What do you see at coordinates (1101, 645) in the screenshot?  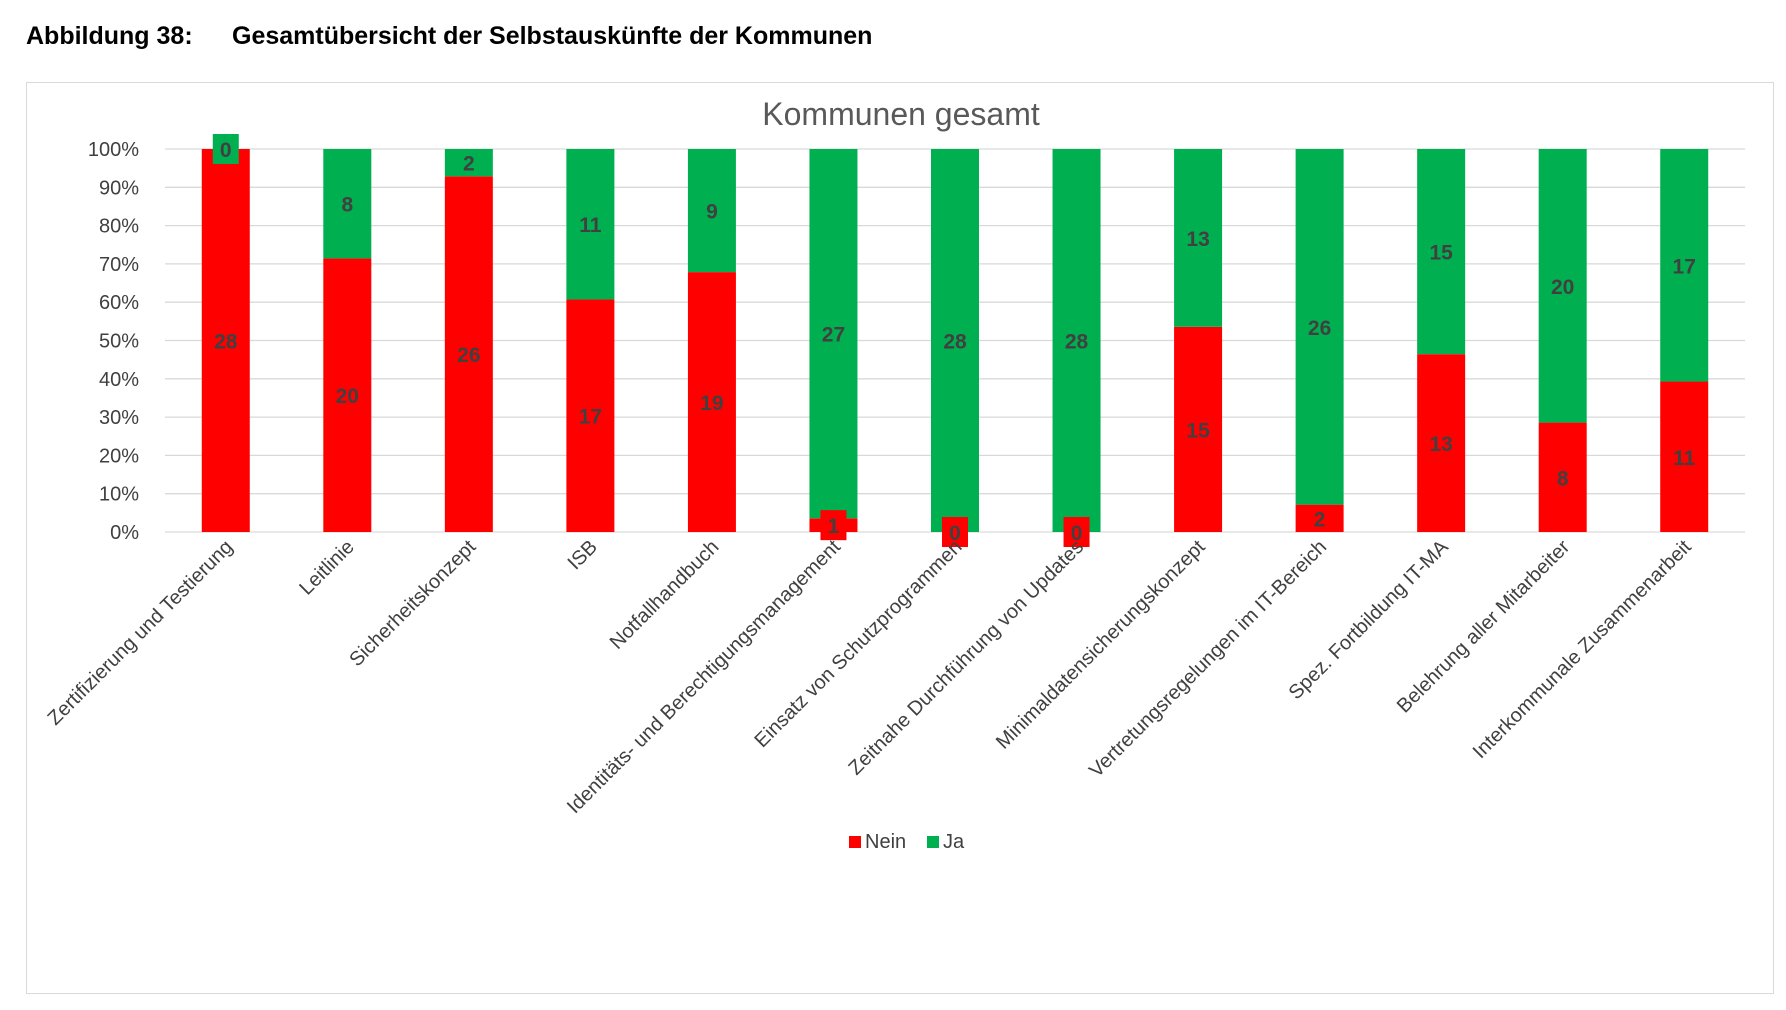 I see `x-tick-label: Minimaldatensicherungskonzept` at bounding box center [1101, 645].